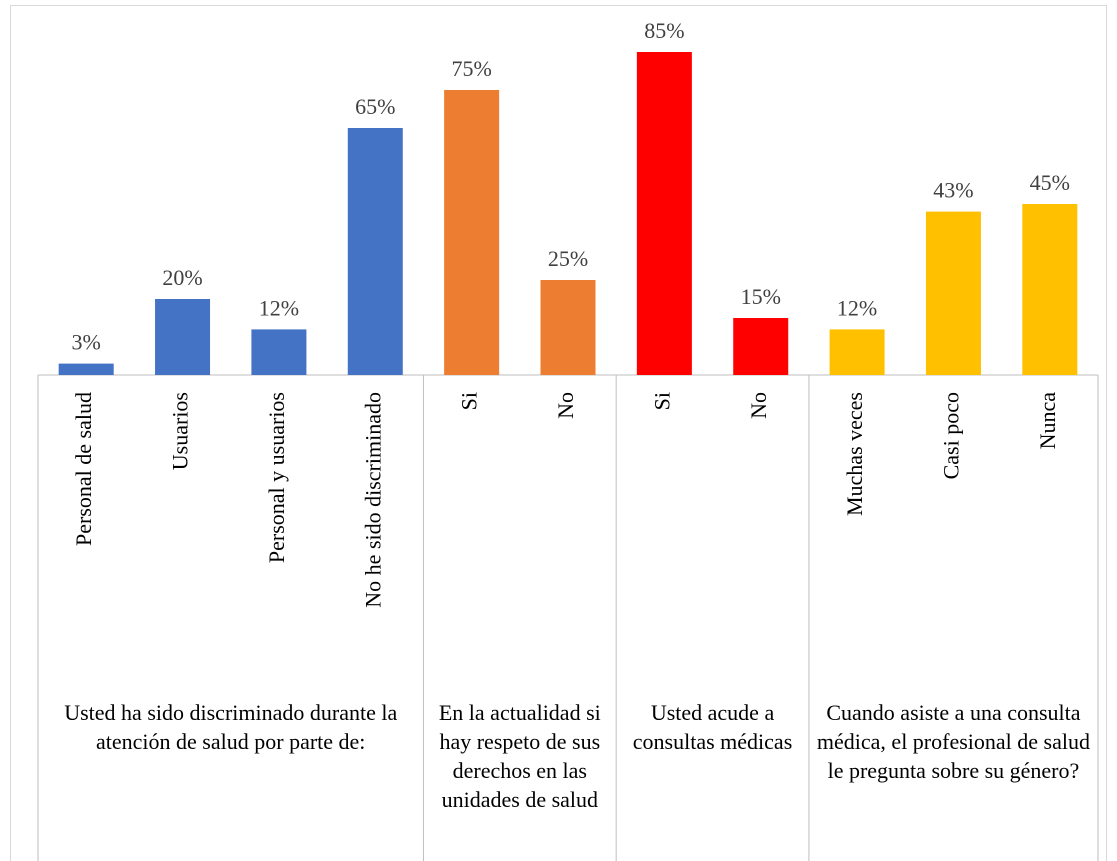 Image resolution: width=1117 pixels, height=861 pixels. I want to click on x-tick-label: Personal y usuarios, so click(276, 477).